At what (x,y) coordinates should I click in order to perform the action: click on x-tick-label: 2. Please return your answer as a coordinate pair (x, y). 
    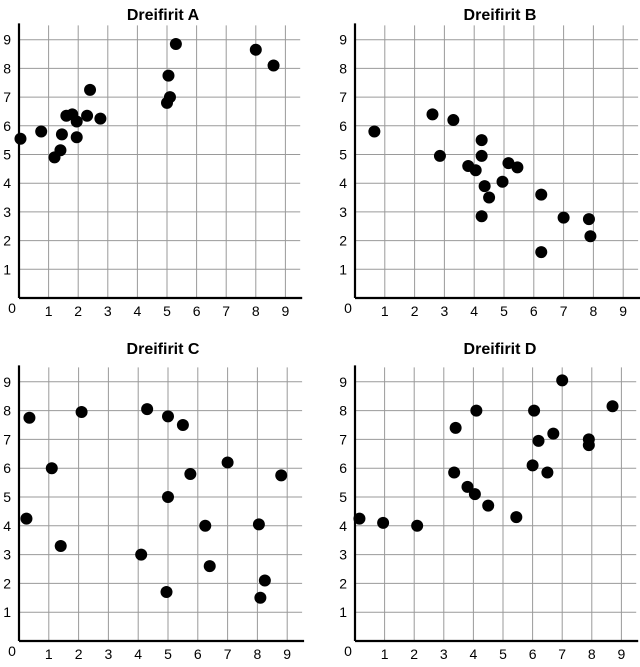
    Looking at the image, I should click on (414, 654).